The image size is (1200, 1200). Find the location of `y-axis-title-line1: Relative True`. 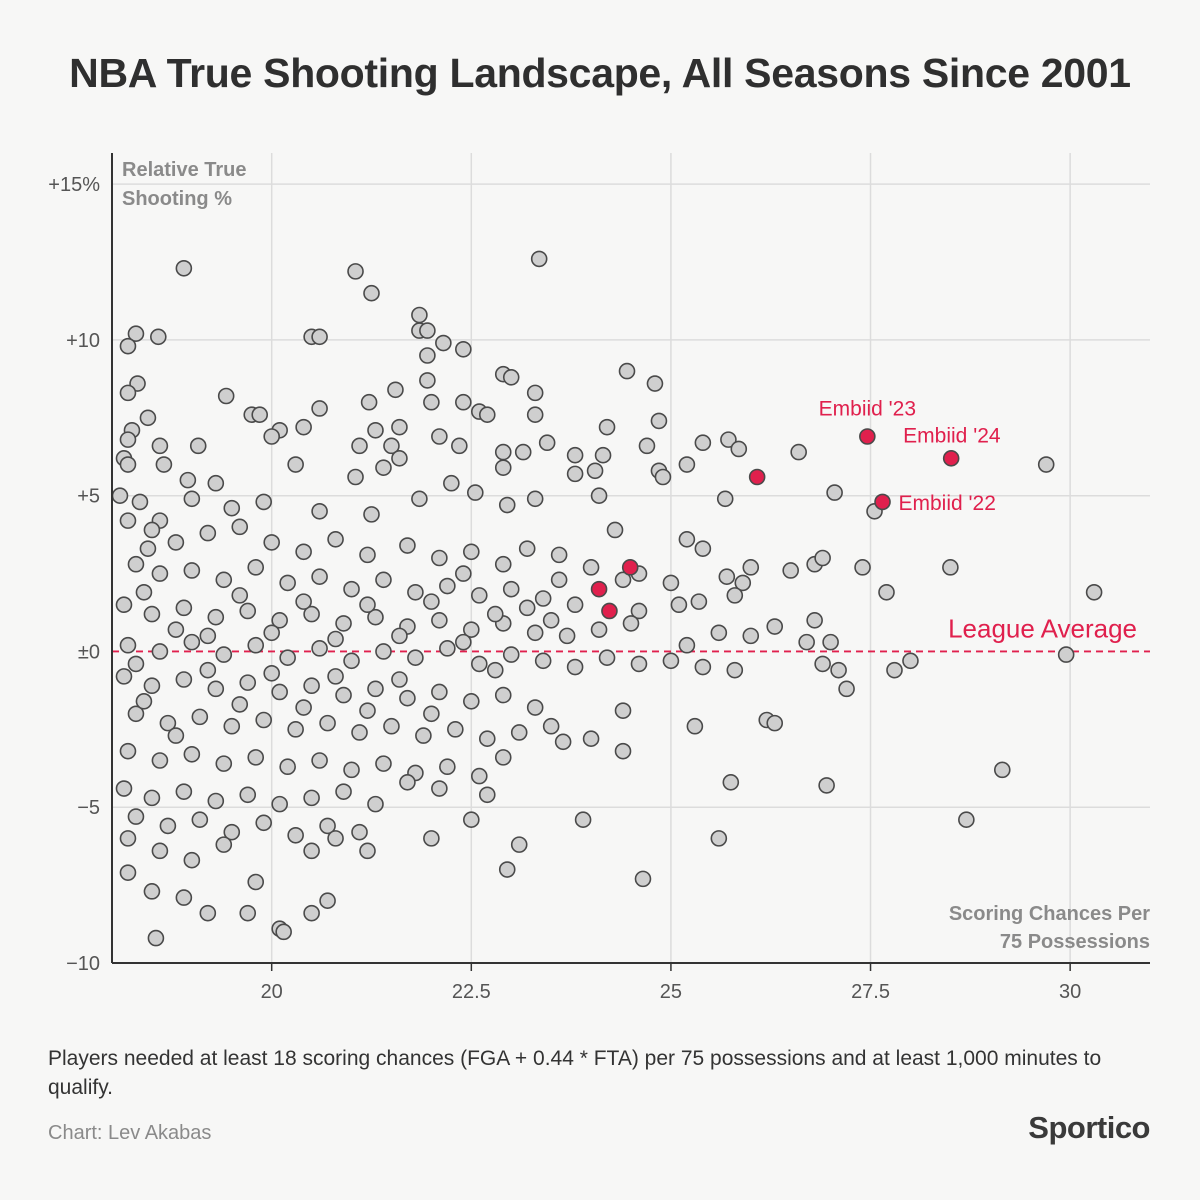

y-axis-title-line1: Relative True is located at coordinates (184, 170).